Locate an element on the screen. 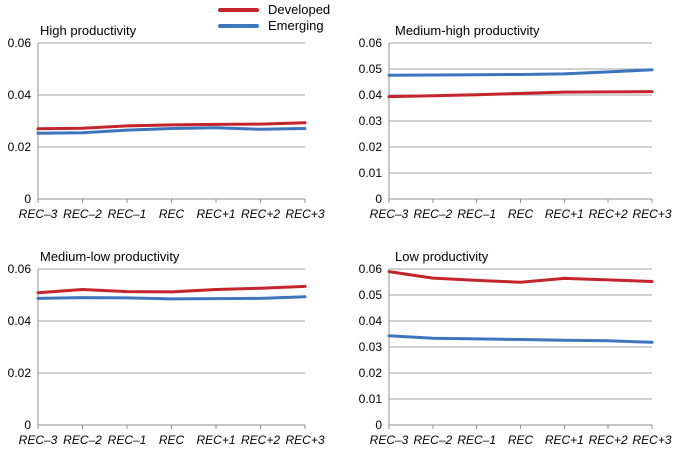 This screenshot has height=452, width=678. chart-title: Low productivity is located at coordinates (442, 256).